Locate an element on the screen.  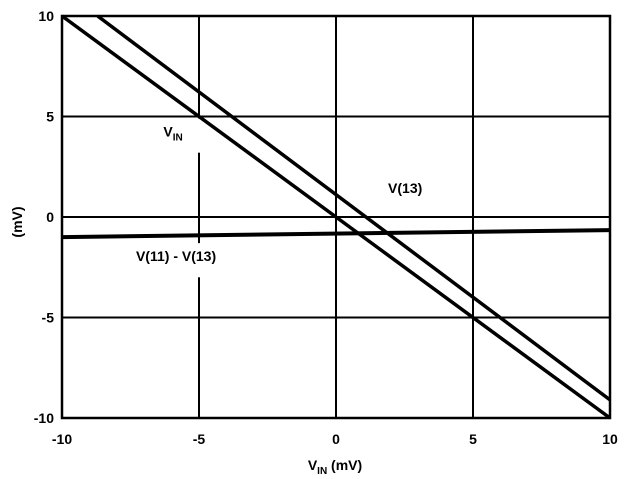
series-line-v11-minus-v13 is located at coordinates (336, 234).